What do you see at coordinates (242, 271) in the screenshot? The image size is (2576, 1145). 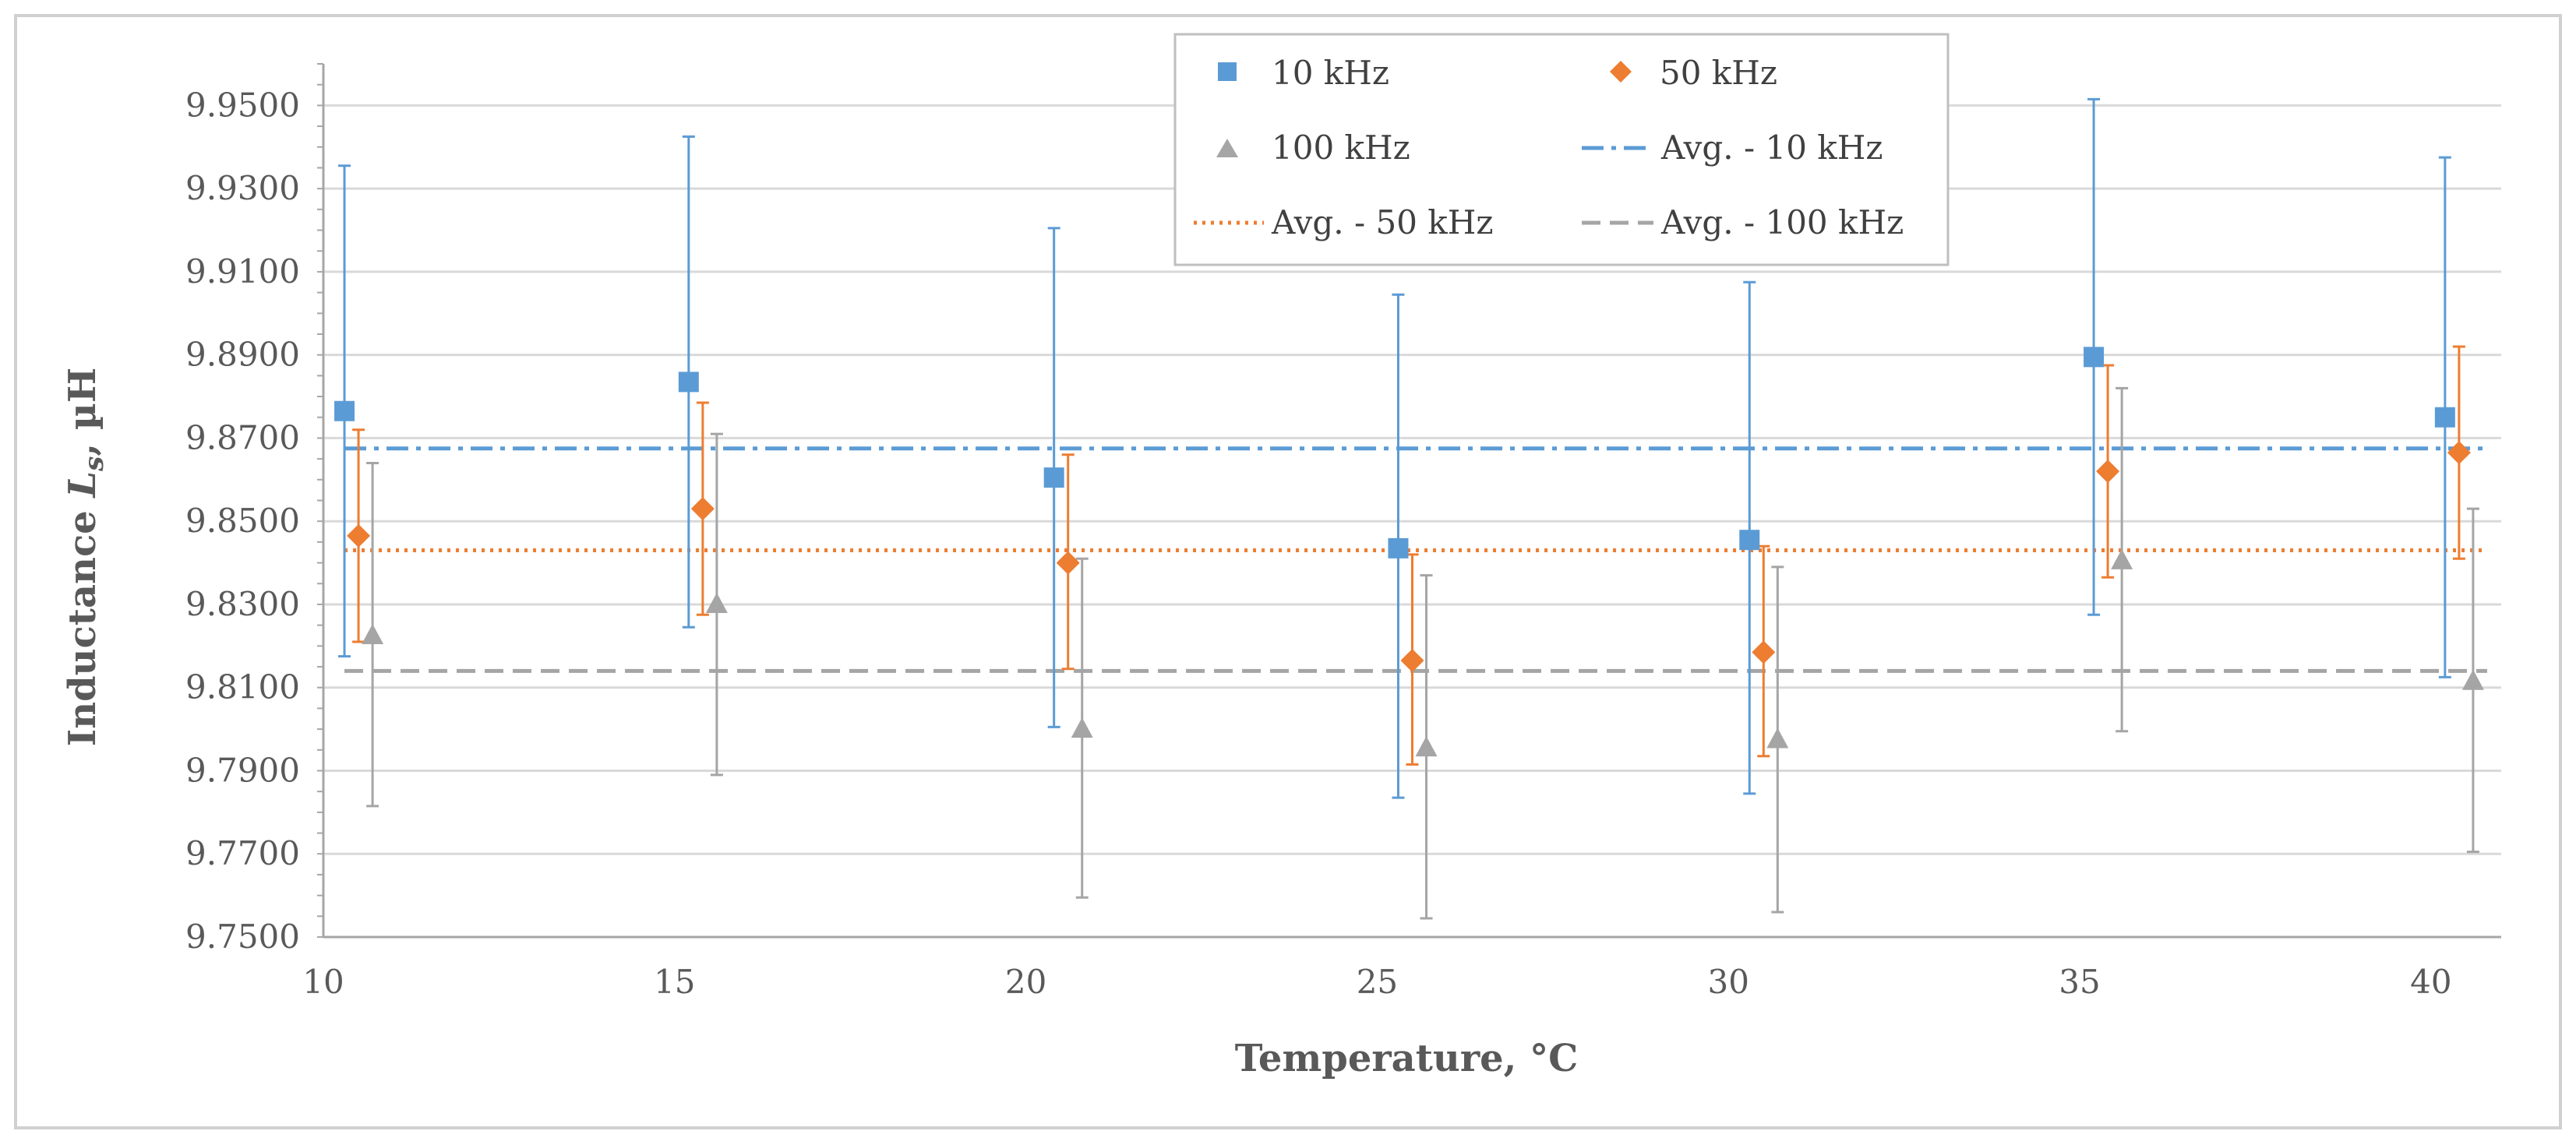 I see `y-tick-label: 9.9100` at bounding box center [242, 271].